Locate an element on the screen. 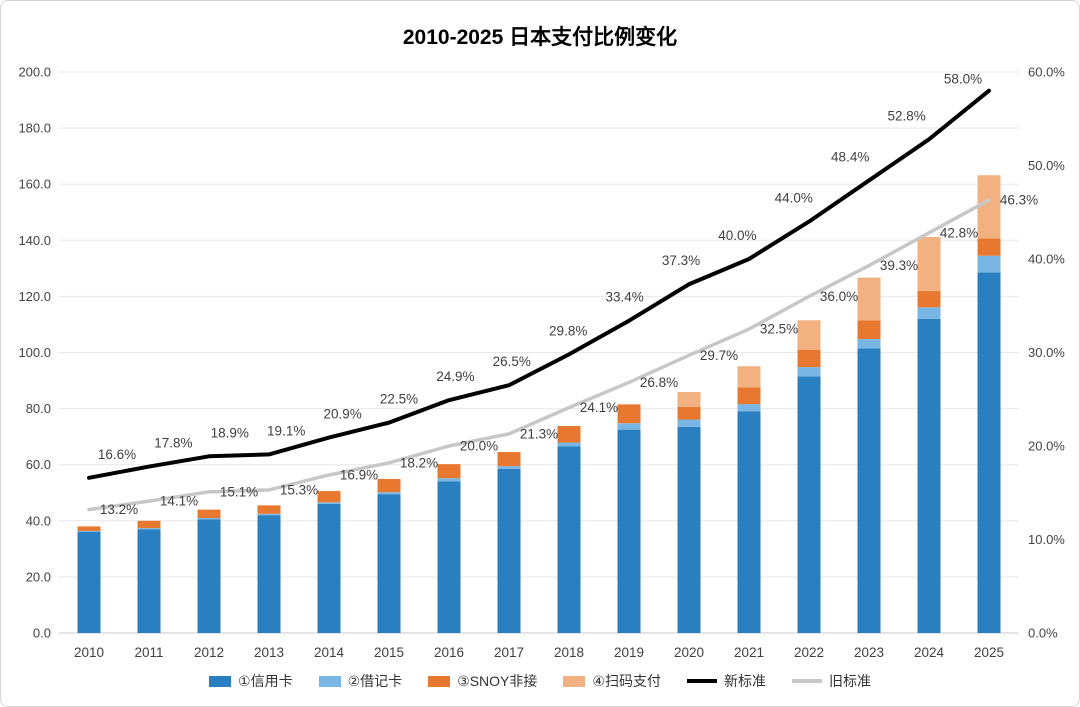 The height and width of the screenshot is (707, 1080). axis-label: 60.0 is located at coordinates (38, 464).